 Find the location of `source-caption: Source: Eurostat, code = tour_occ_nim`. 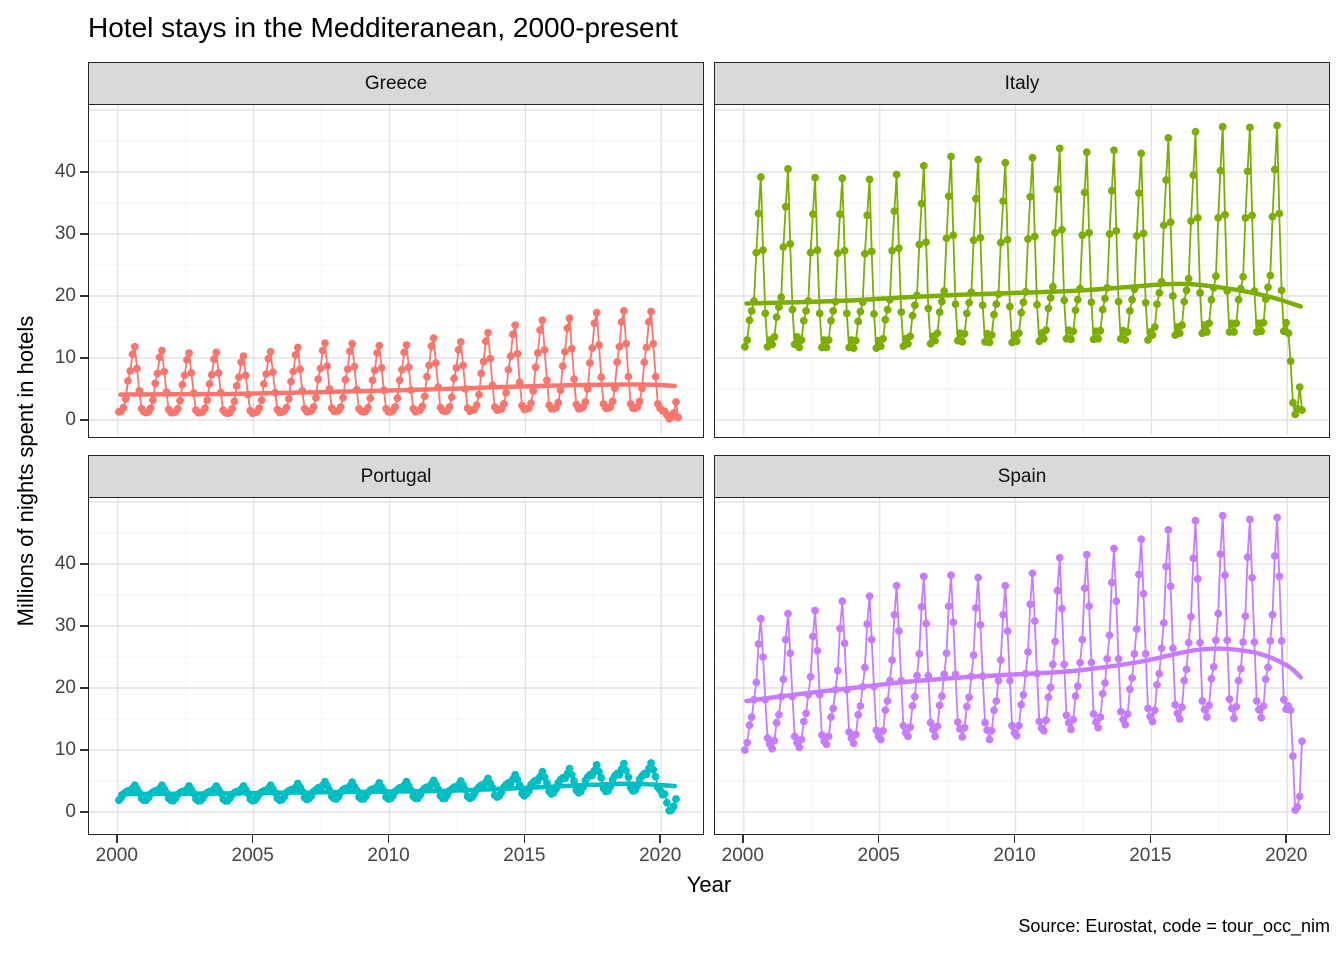

source-caption: Source: Eurostat, code = tour_occ_nim is located at coordinates (1174, 926).